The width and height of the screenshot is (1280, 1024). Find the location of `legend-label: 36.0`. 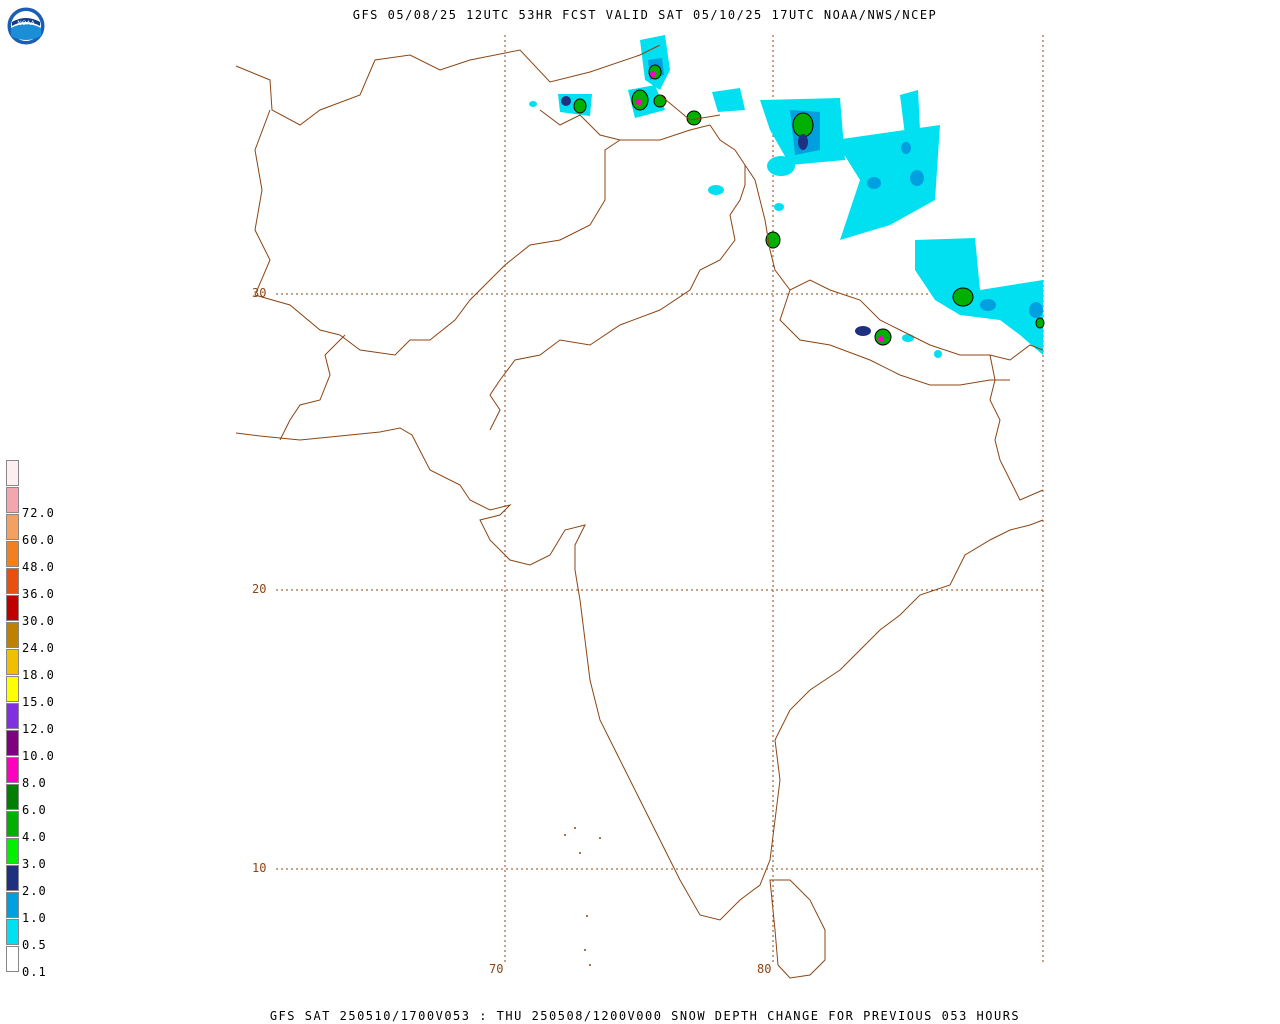

legend-label: 36.0 is located at coordinates (38, 594).